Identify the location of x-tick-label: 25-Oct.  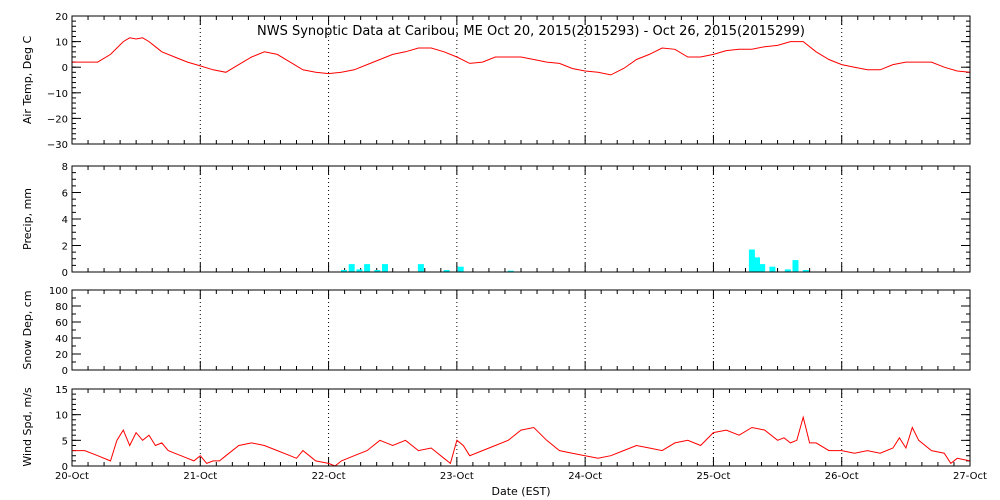
(713, 476).